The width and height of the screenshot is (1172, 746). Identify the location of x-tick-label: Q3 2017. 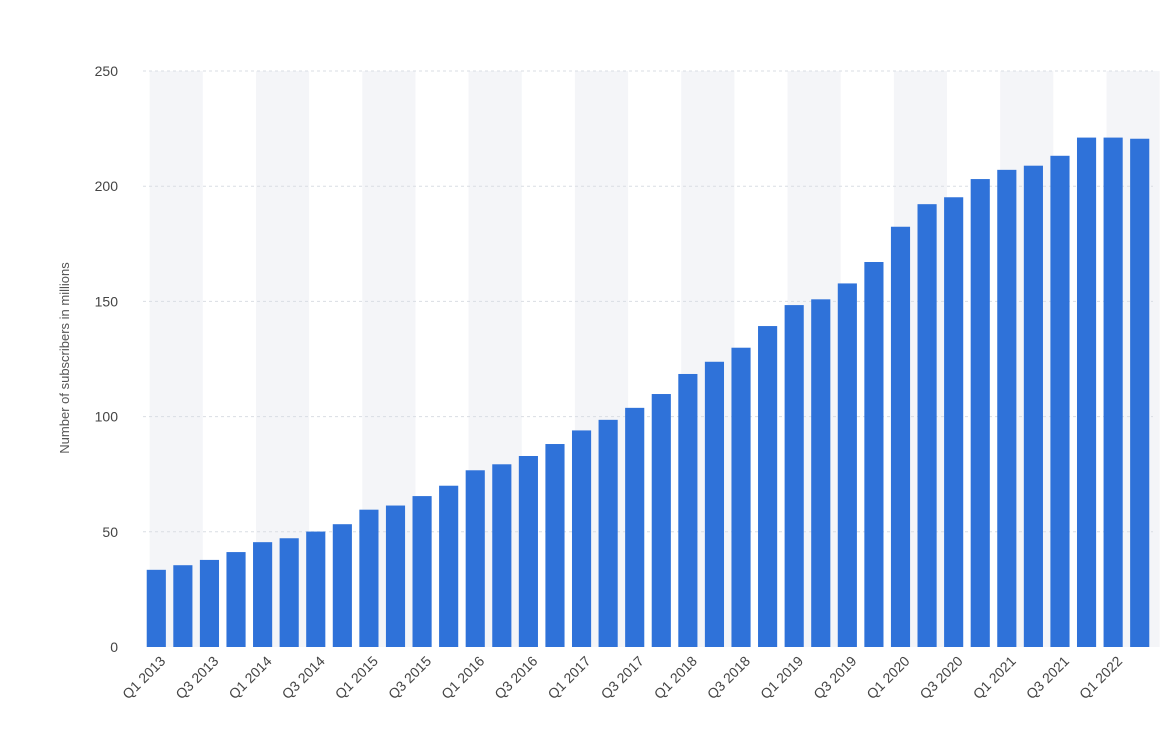
(622, 677).